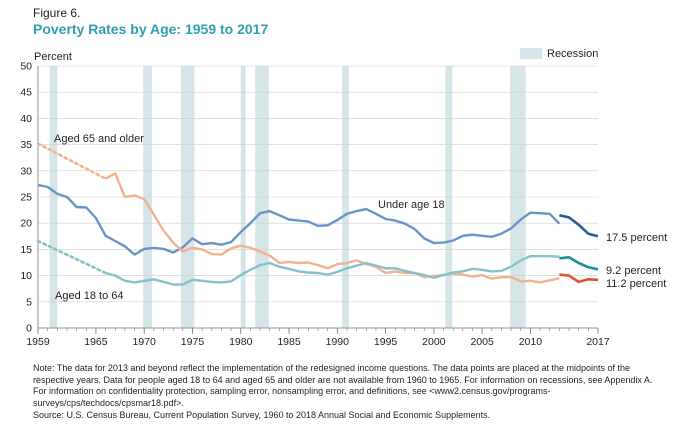 This screenshot has width=673, height=428. Describe the element at coordinates (531, 342) in the screenshot. I see `x-tick-label: 2010` at that location.